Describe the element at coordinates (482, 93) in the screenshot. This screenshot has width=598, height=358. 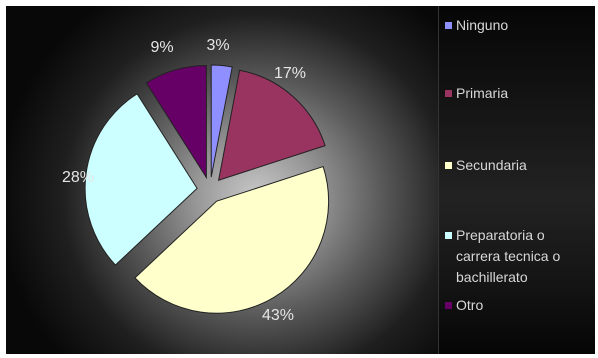
I see `legend-label-primaria: Primaria` at that location.